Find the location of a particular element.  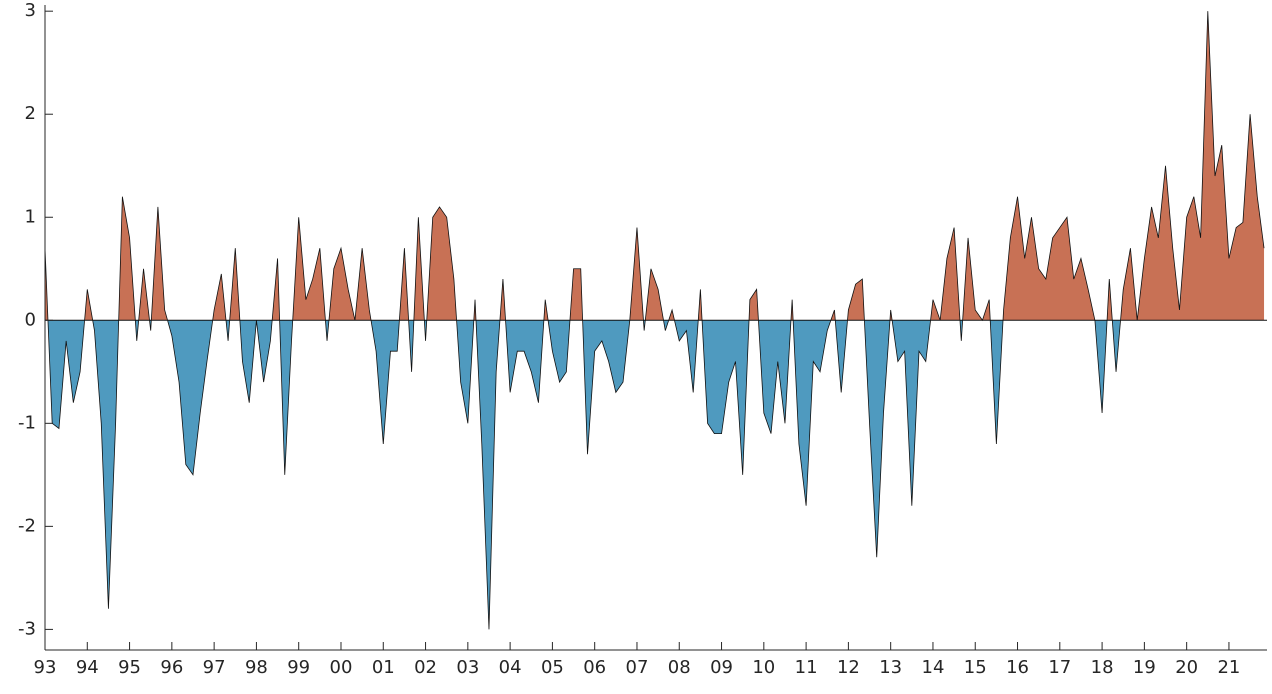

x-tick-label: 94 is located at coordinates (87, 667).